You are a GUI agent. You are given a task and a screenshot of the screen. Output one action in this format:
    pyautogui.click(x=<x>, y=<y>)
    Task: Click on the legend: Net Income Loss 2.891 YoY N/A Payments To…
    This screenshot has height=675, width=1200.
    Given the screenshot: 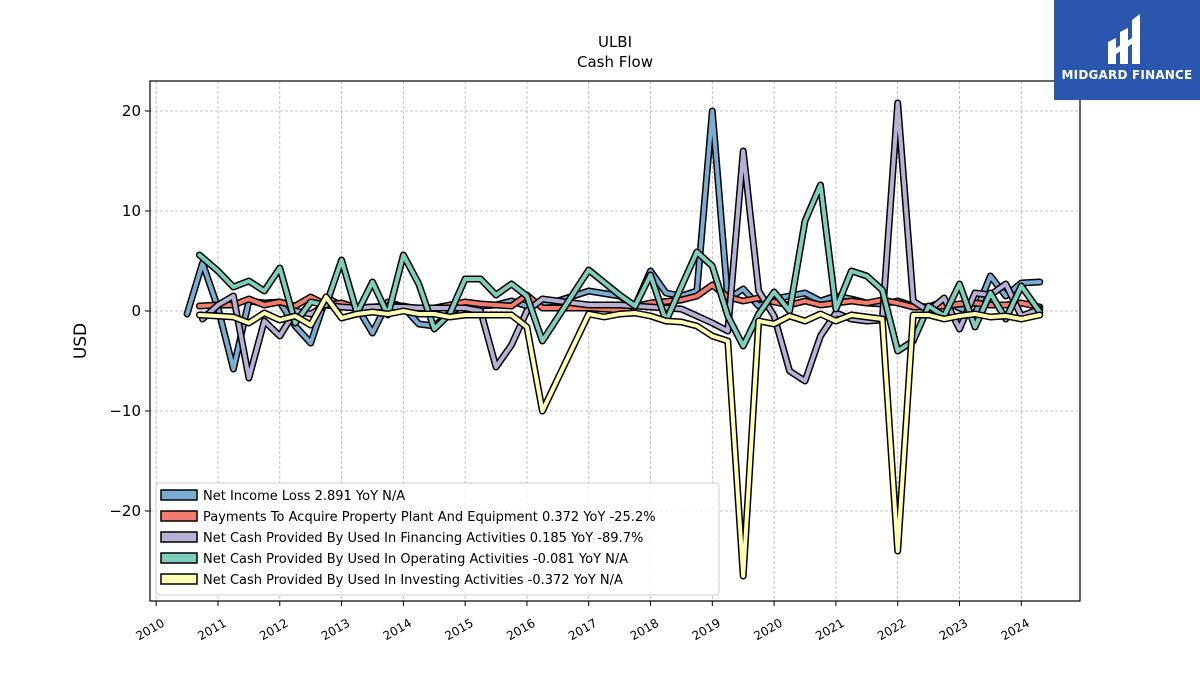 What is the action you would take?
    pyautogui.click(x=437, y=539)
    